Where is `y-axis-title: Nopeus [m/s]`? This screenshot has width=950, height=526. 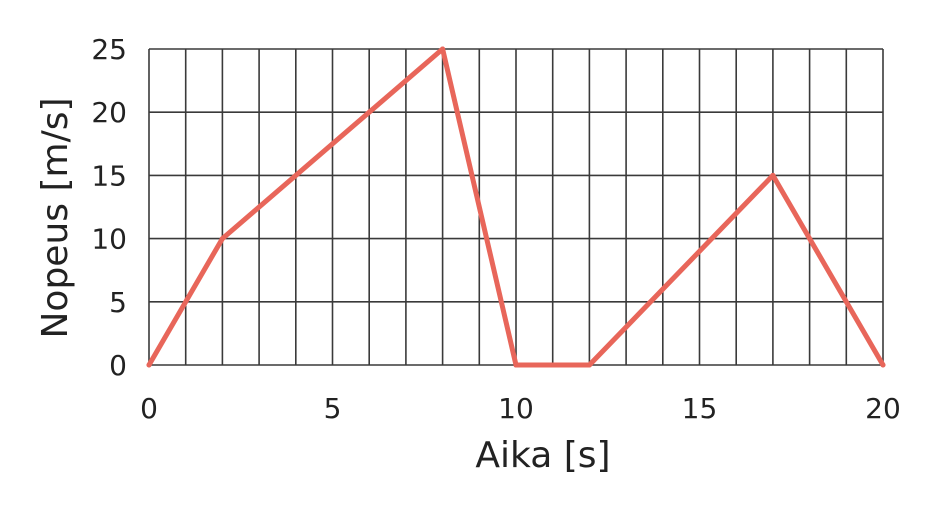
y-axis-title: Nopeus [m/s] is located at coordinates (55, 217).